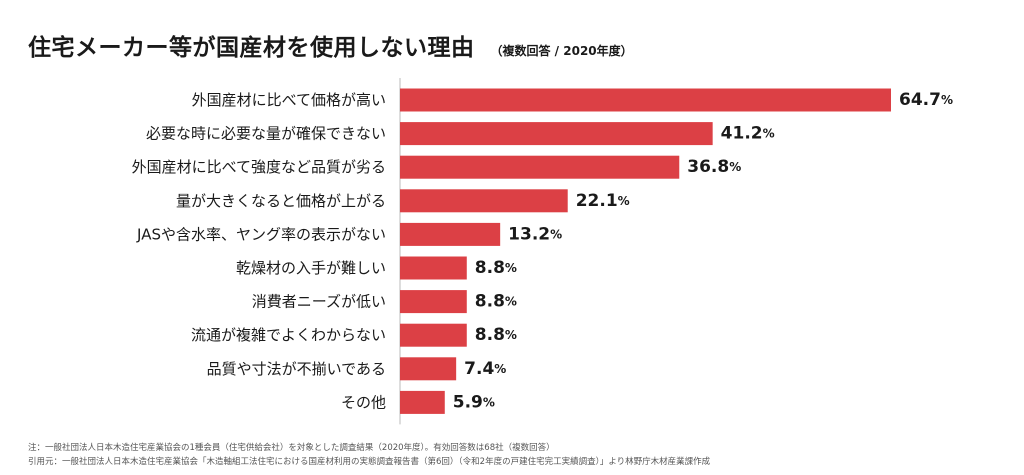 This screenshot has width=1024, height=475. What do you see at coordinates (281, 201) in the screenshot?
I see `category-label: 量が大きくなると価格が上がる` at bounding box center [281, 201].